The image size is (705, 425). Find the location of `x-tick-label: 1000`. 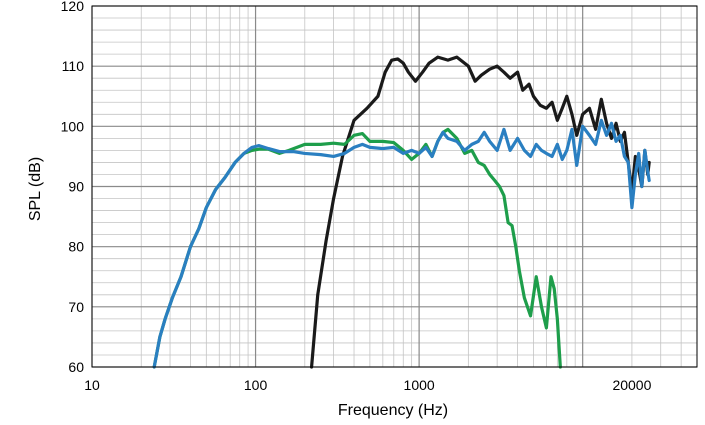

x-tick-label: 1000 is located at coordinates (419, 385).